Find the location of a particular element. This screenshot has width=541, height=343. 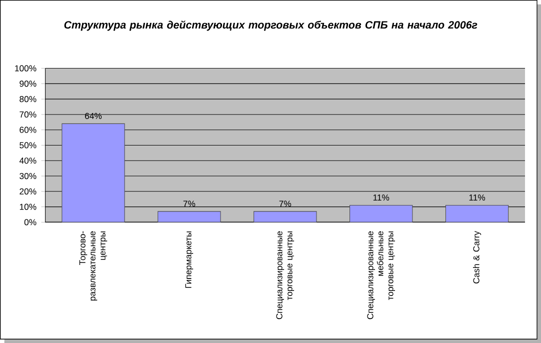

y-tick-label: 80% is located at coordinates (28, 99).